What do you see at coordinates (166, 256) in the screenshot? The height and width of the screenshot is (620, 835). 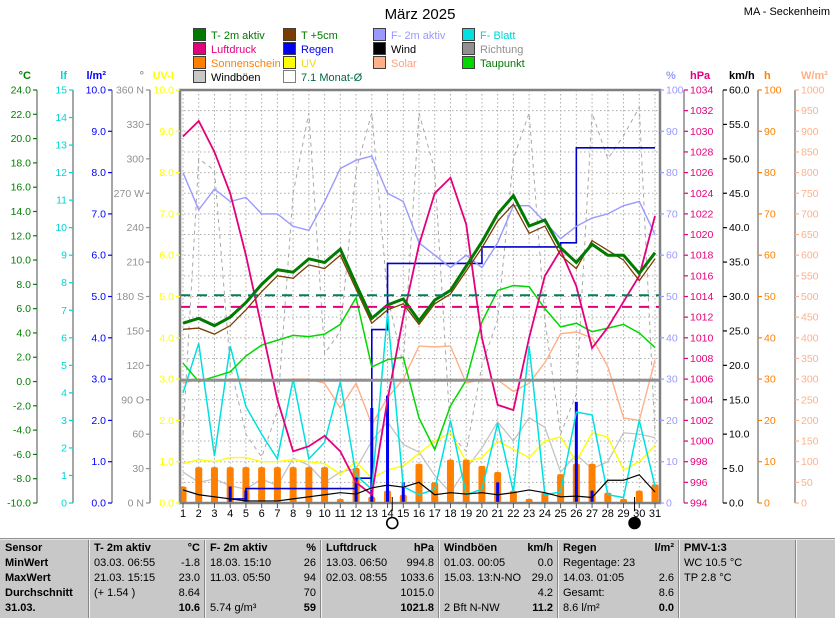 I see `axis-tick-label-uv: 6.0` at bounding box center [166, 256].